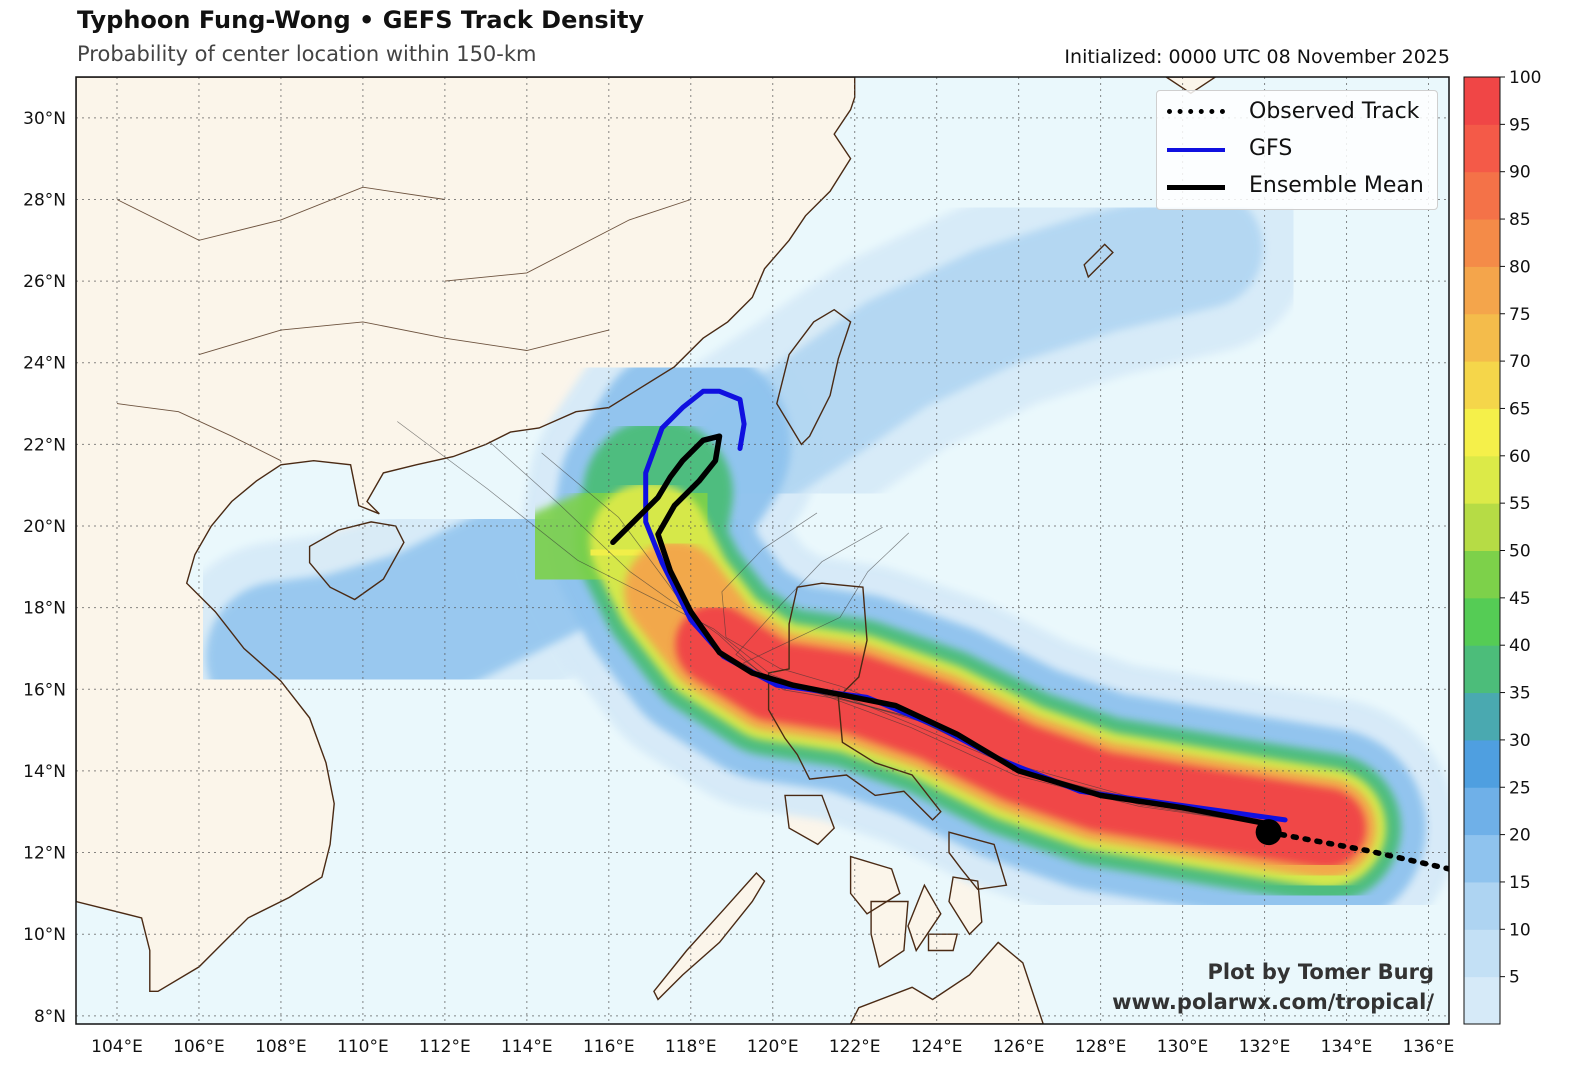 This screenshot has width=1578, height=1076. Describe the element at coordinates (1334, 111) in the screenshot. I see `legend-label: Observed Track` at that location.